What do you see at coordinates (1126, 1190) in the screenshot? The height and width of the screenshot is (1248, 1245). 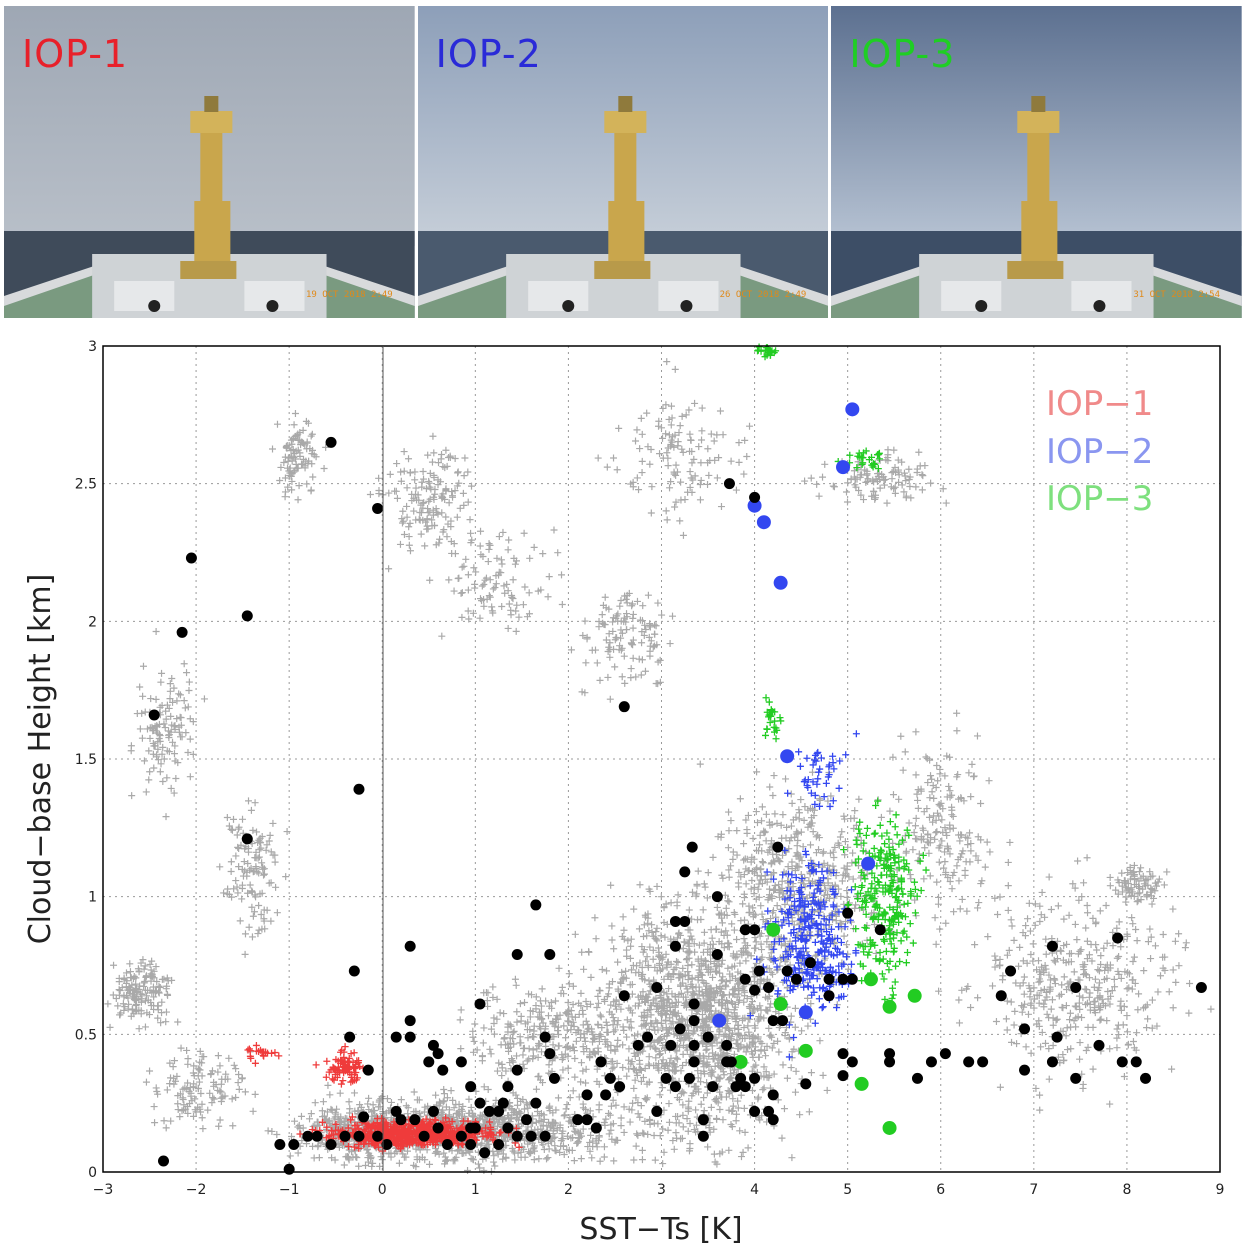 I see `x-tick-label: 8` at bounding box center [1126, 1190].